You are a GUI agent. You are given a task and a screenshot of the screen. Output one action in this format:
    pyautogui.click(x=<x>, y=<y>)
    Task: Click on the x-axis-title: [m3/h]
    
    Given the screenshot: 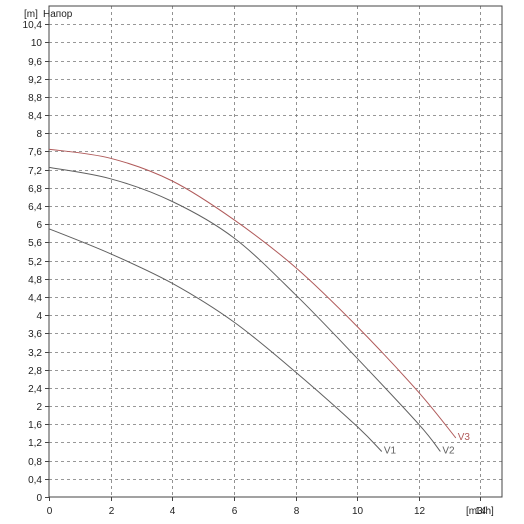 What is the action you would take?
    pyautogui.click(x=480, y=511)
    